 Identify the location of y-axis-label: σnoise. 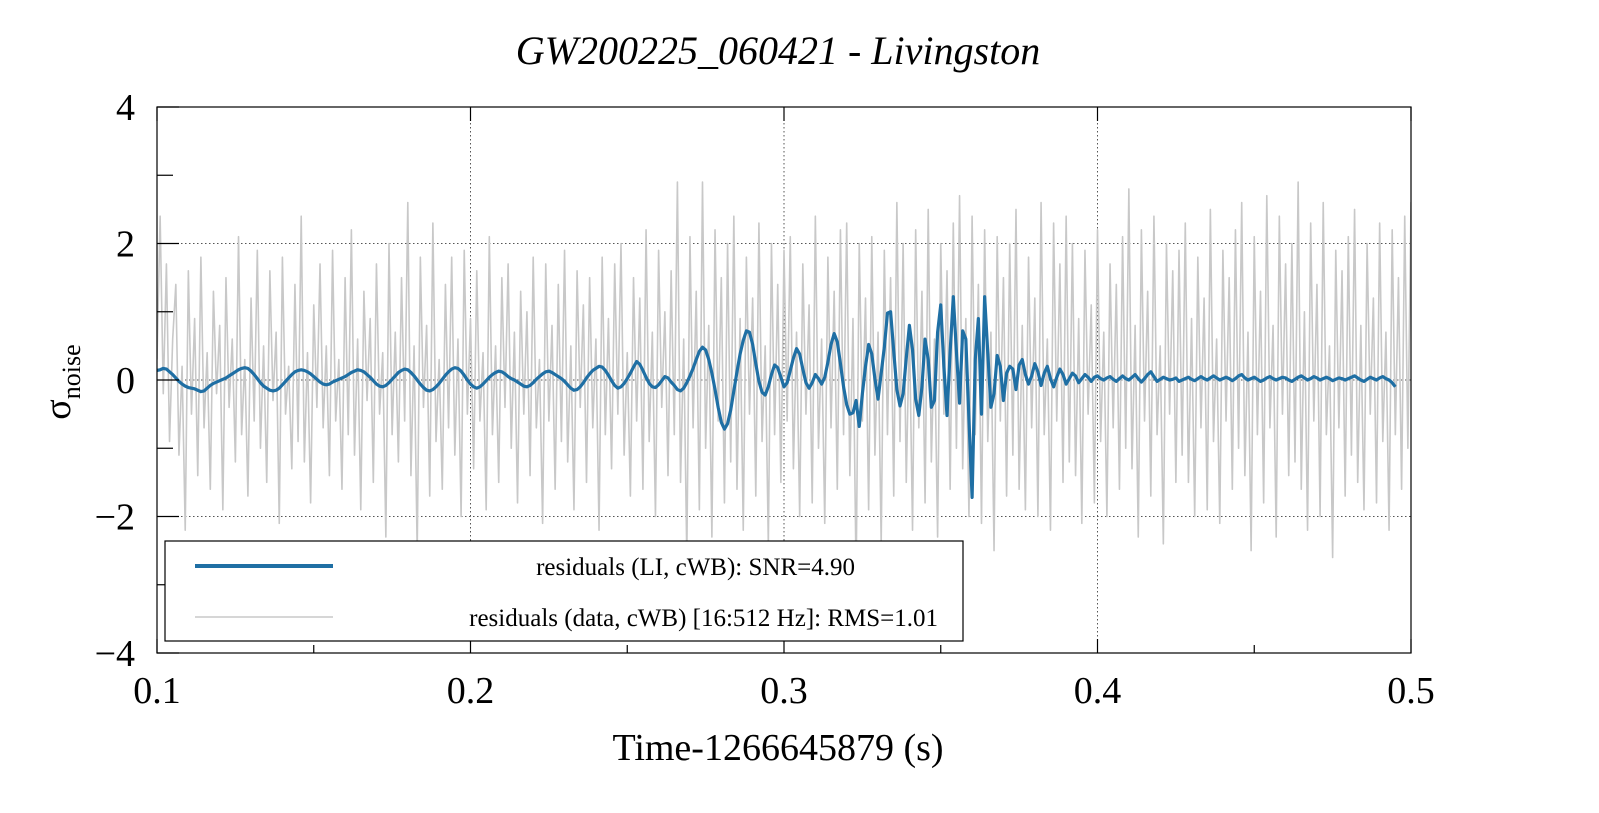
(61, 381).